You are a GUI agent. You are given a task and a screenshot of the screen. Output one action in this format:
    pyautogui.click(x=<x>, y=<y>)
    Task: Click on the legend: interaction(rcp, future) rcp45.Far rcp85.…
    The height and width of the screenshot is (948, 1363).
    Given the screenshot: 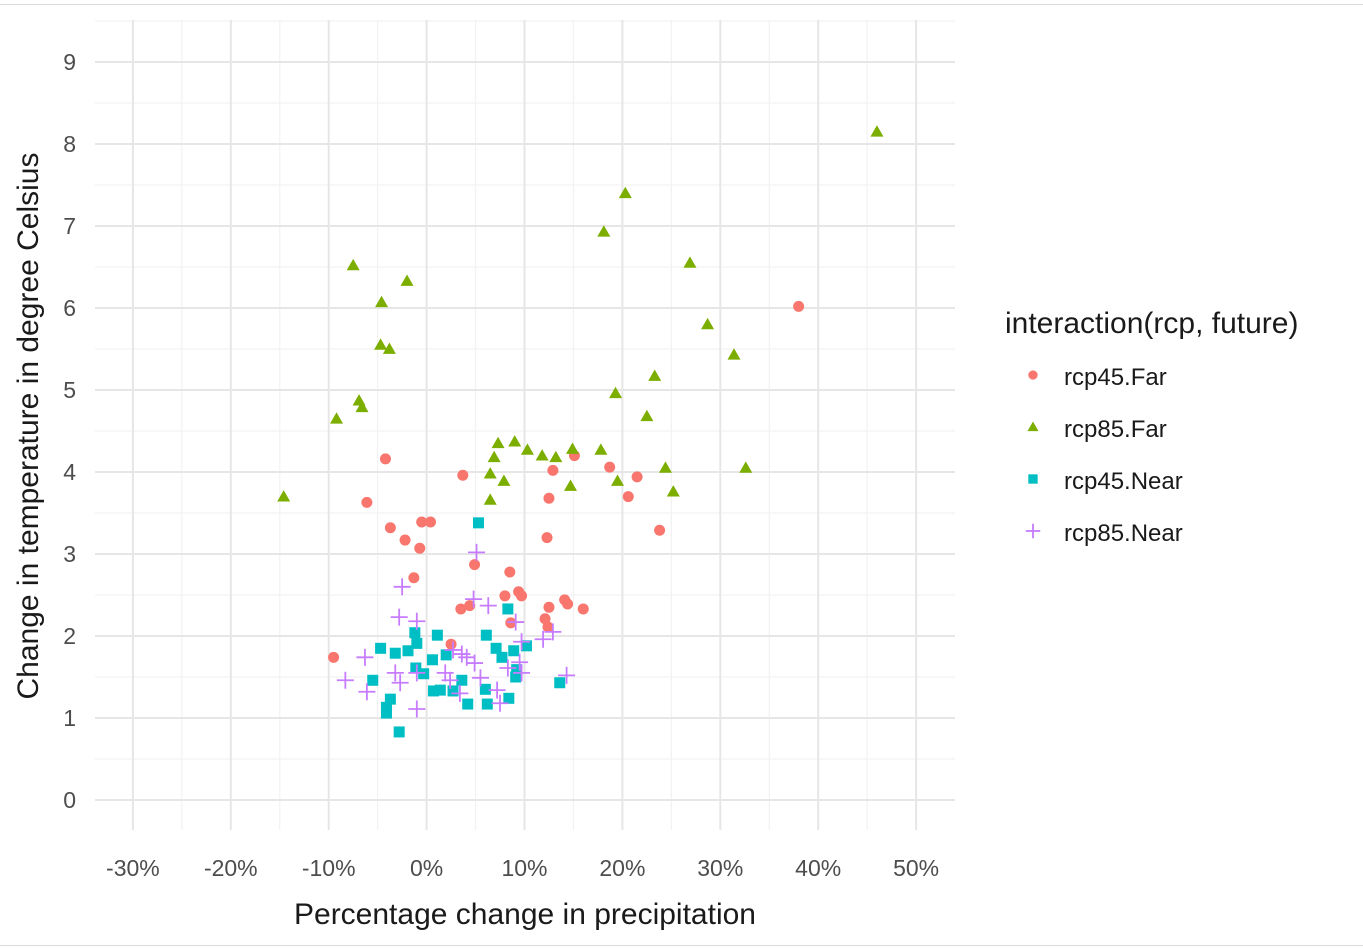 What is the action you would take?
    pyautogui.click(x=1151, y=427)
    